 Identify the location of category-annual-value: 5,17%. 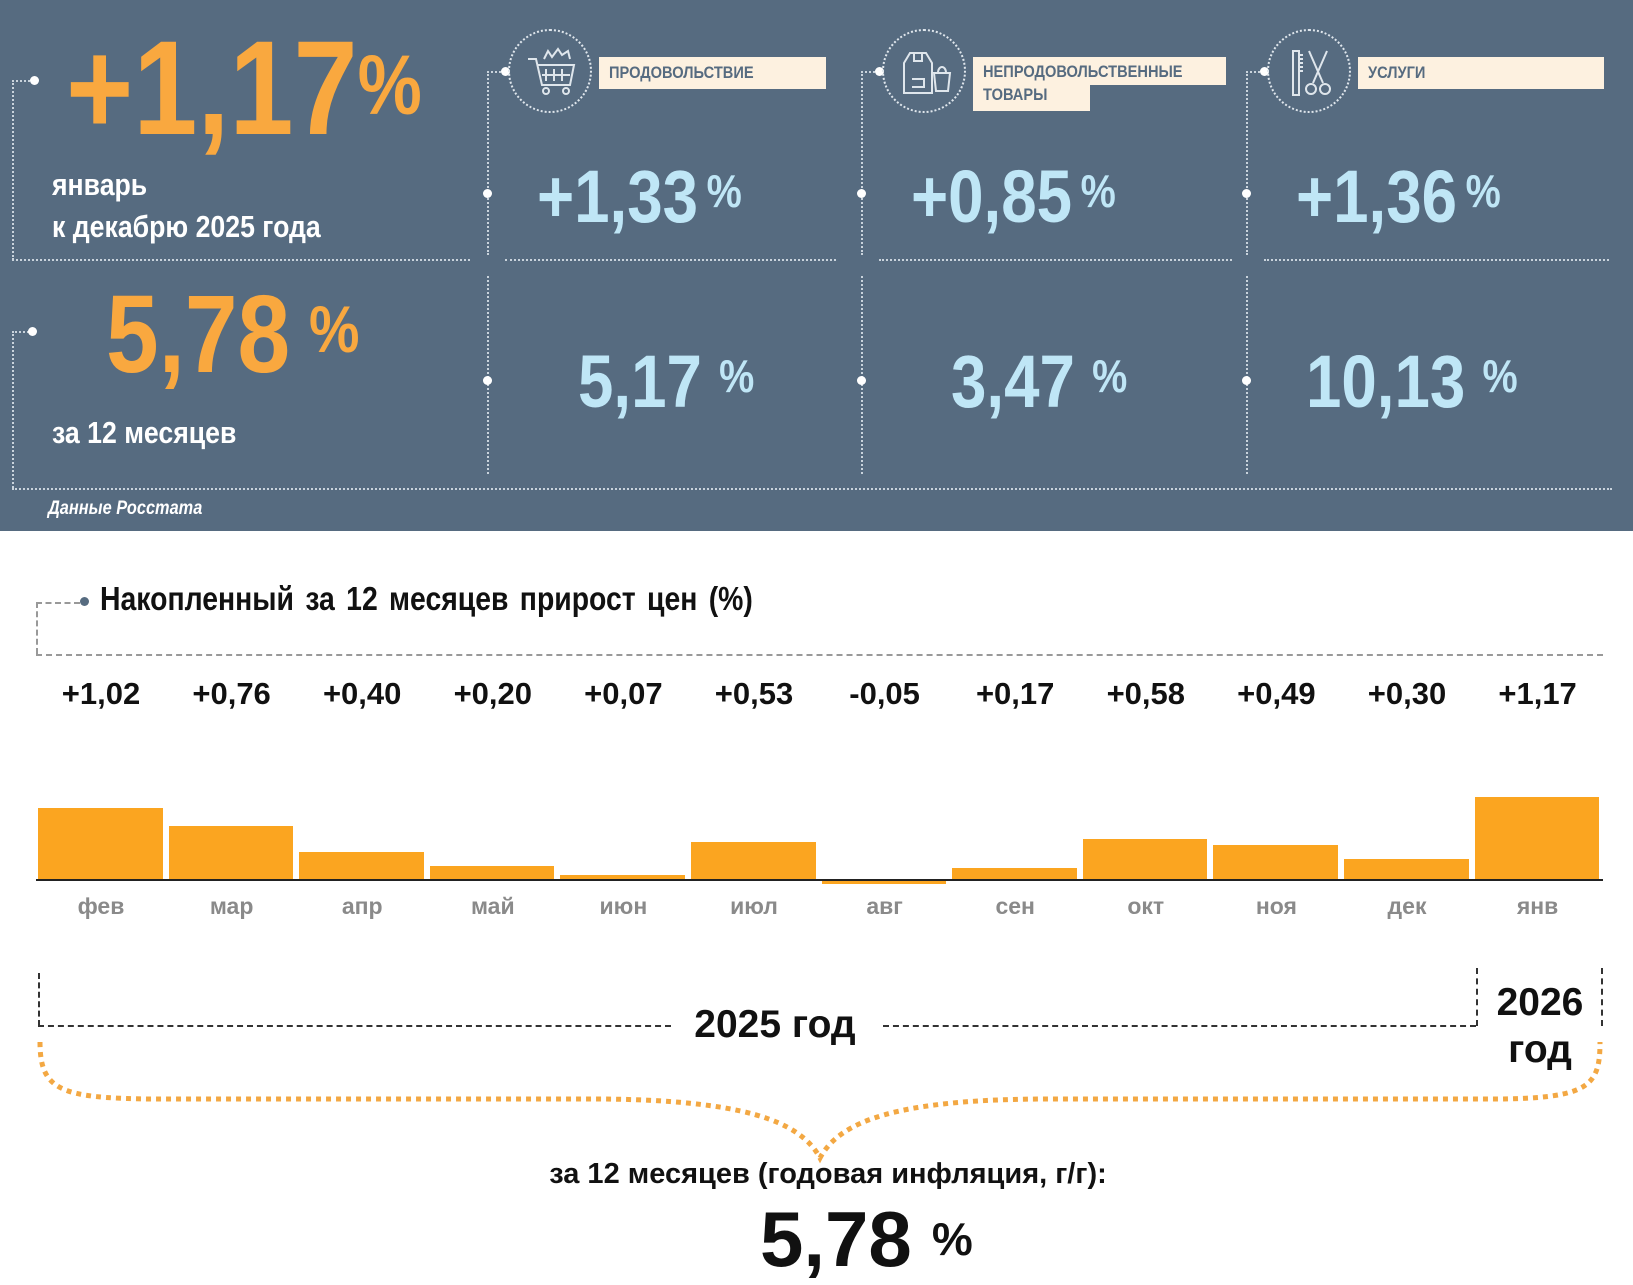
(666, 381).